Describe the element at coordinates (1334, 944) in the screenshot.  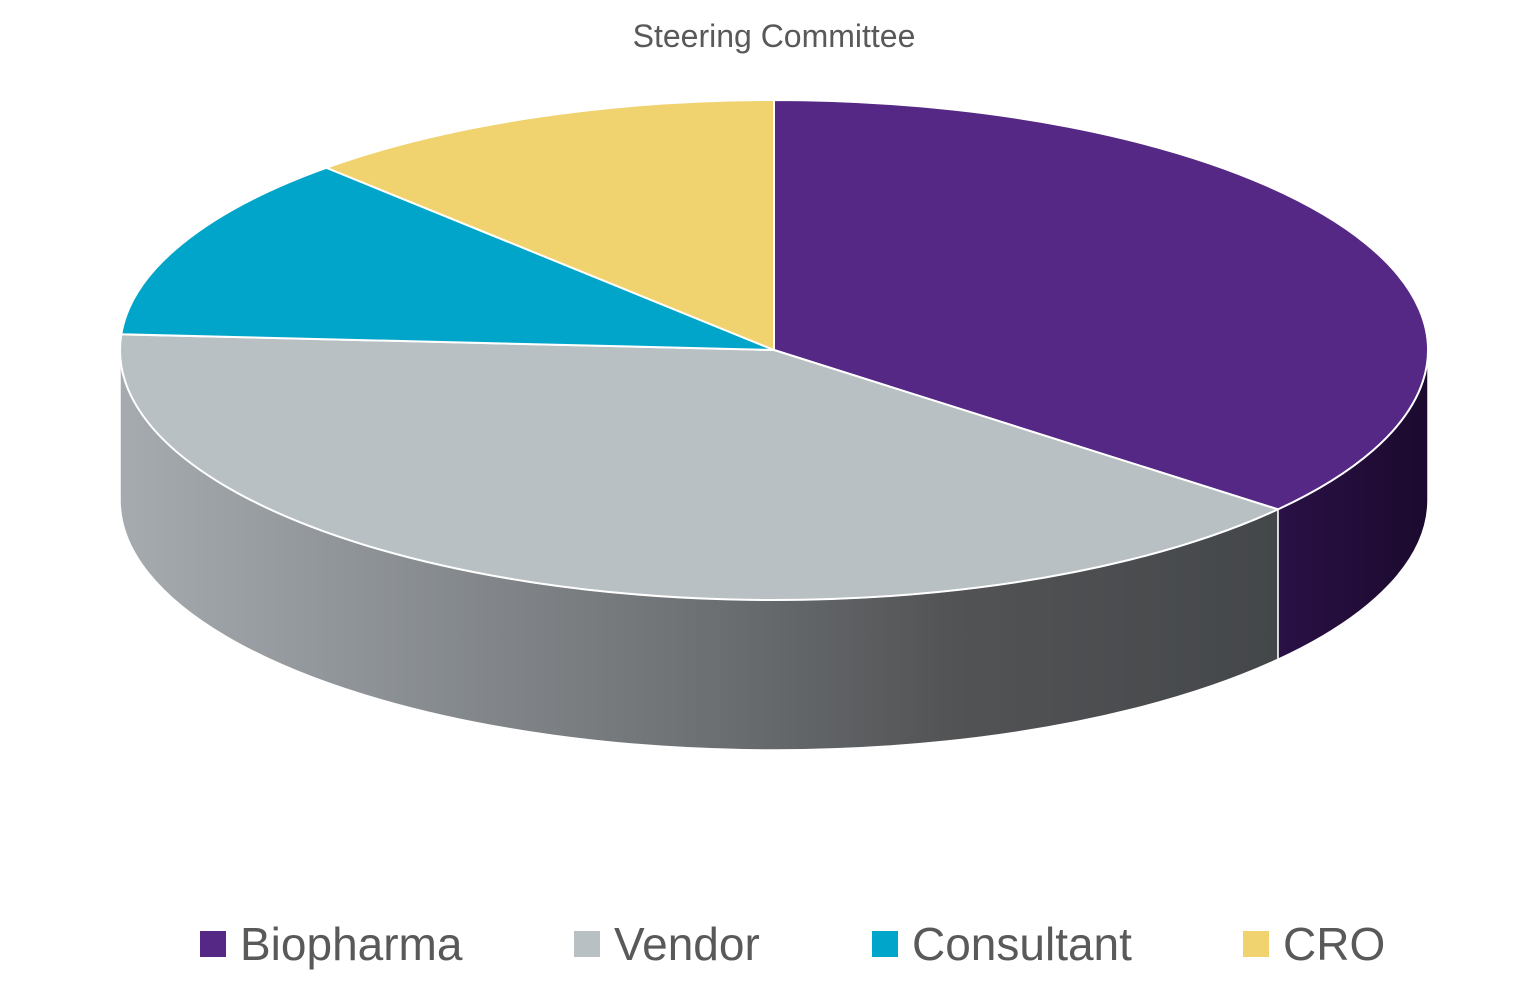
I see `legend-label-cro: CRO` at that location.